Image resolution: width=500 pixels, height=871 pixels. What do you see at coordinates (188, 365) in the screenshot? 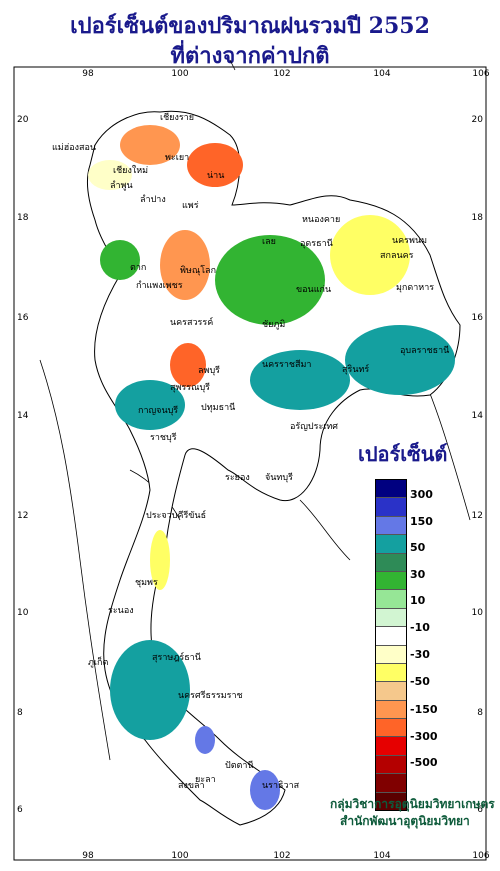
I see `patch-central-red` at bounding box center [188, 365].